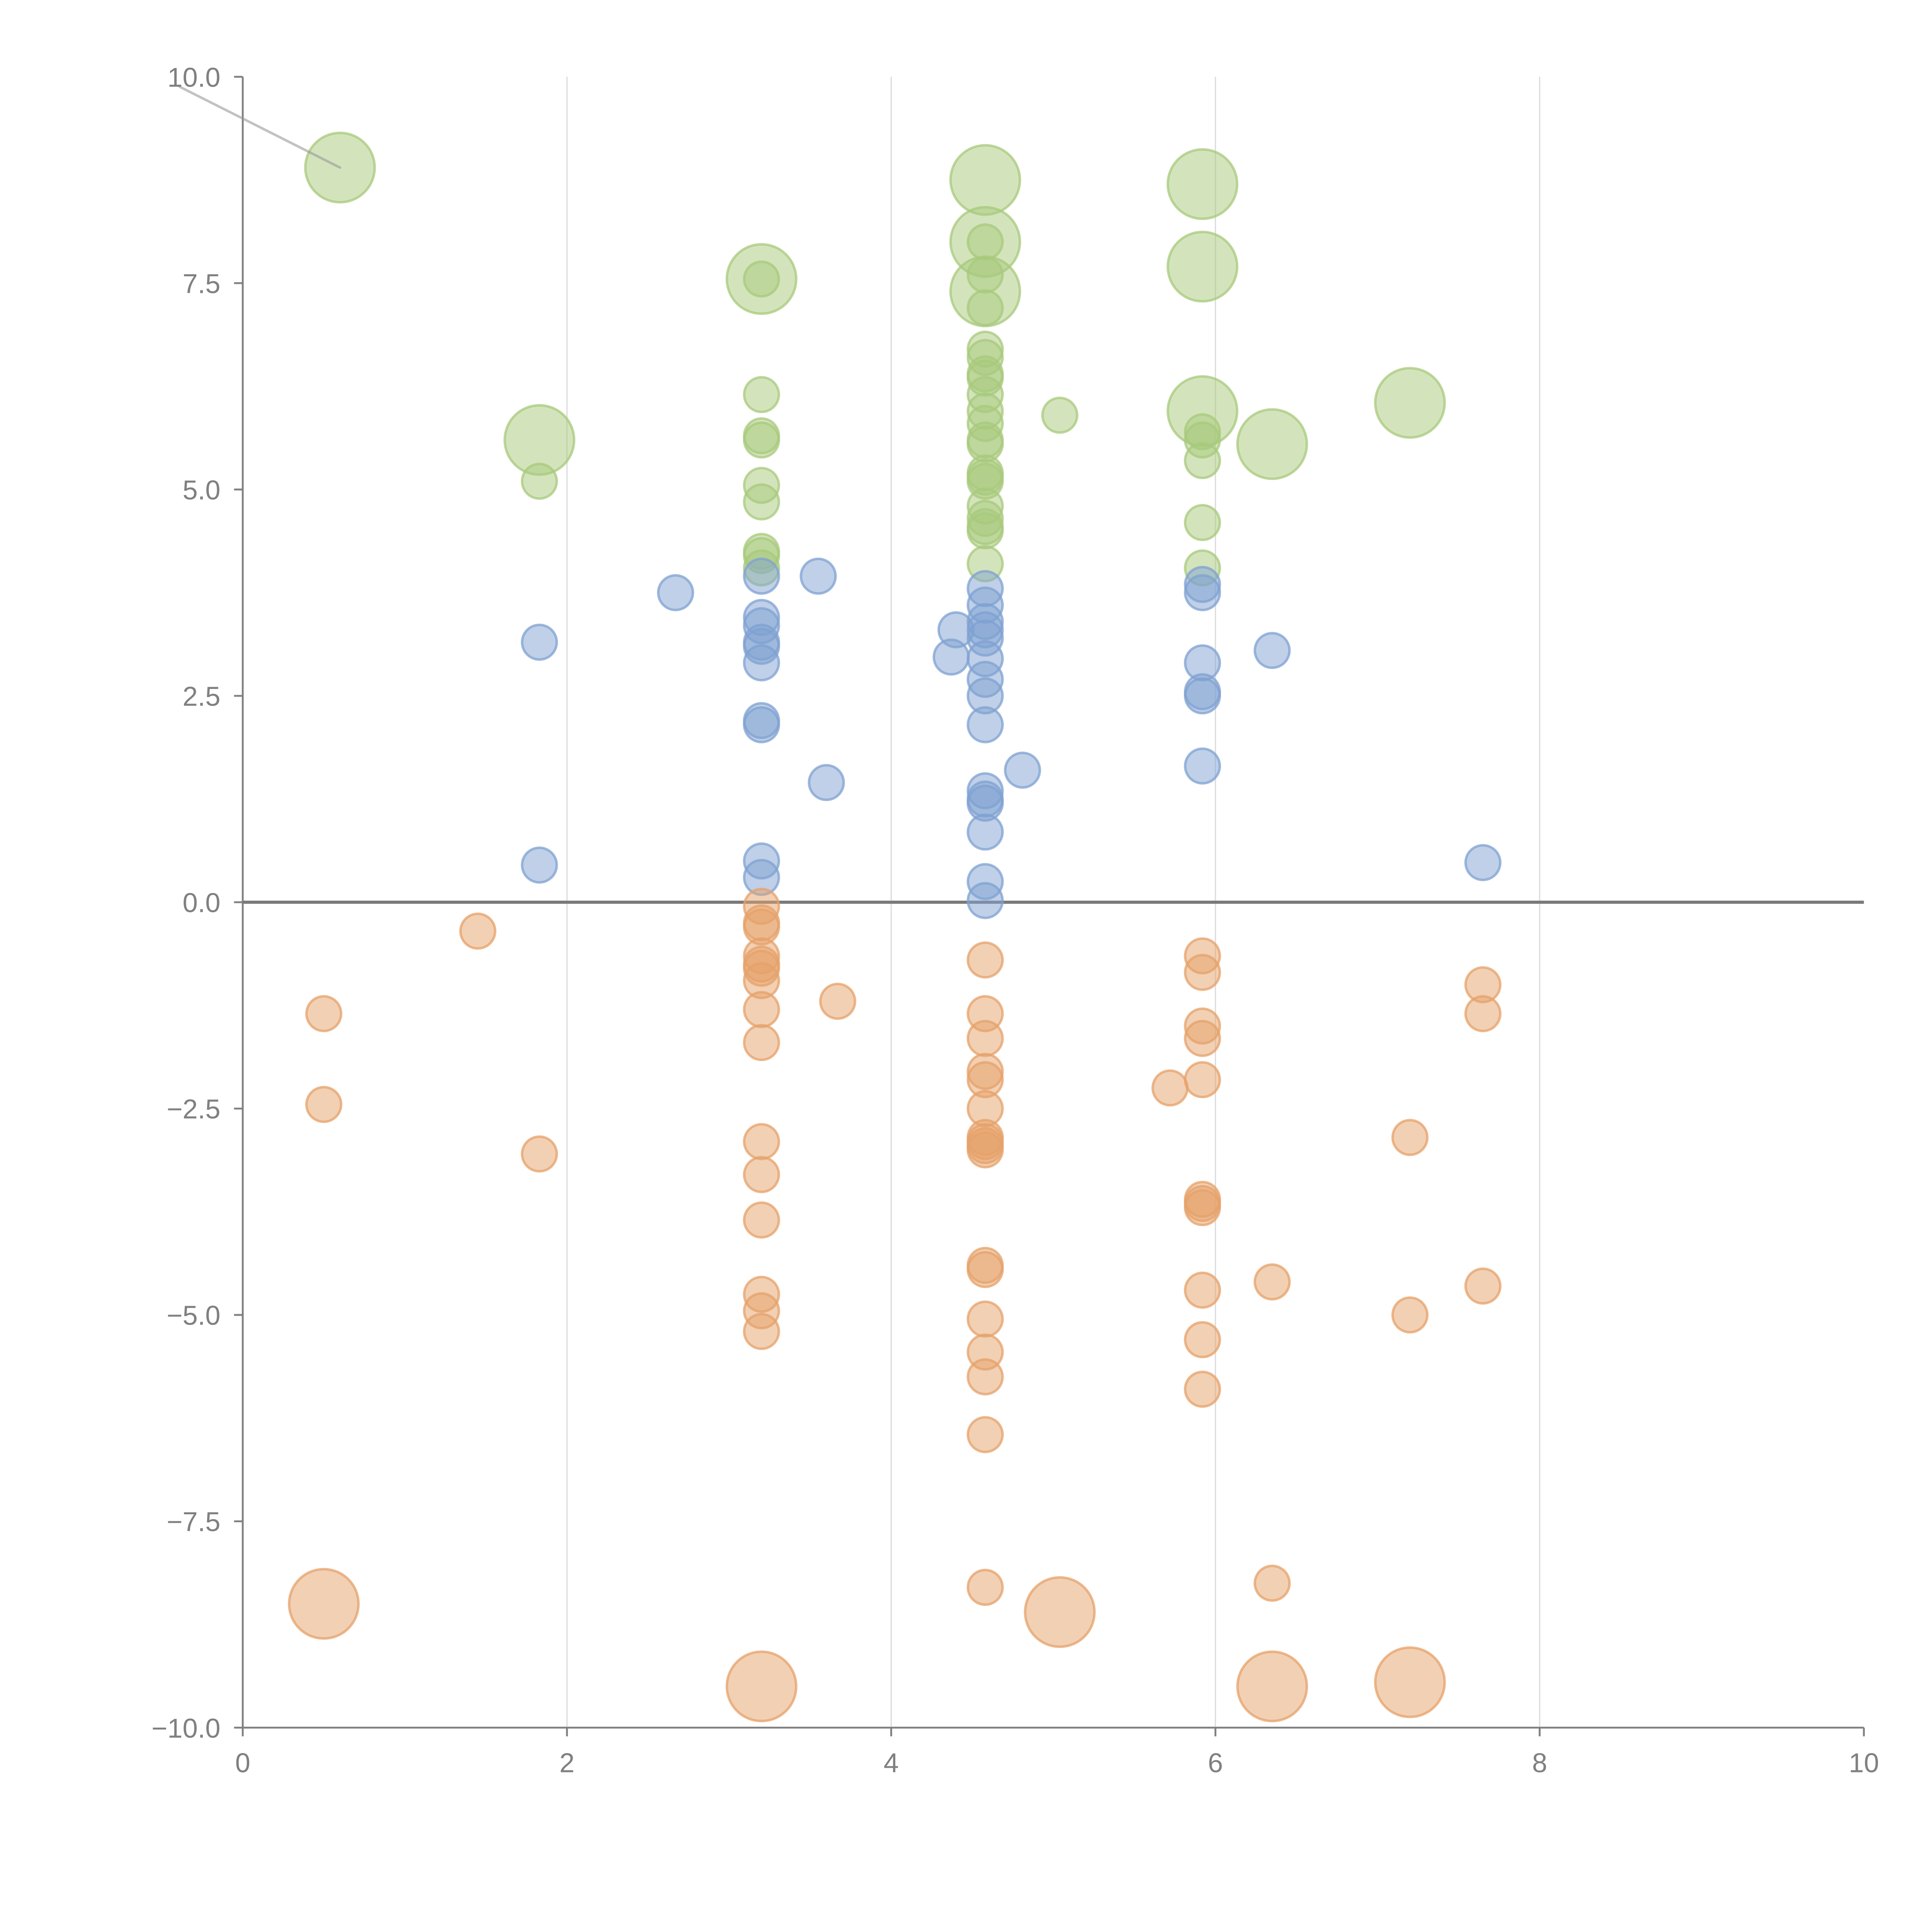 This screenshot has width=1932, height=1932. Describe the element at coordinates (875, 359) in the screenshot. I see `series-green` at that location.